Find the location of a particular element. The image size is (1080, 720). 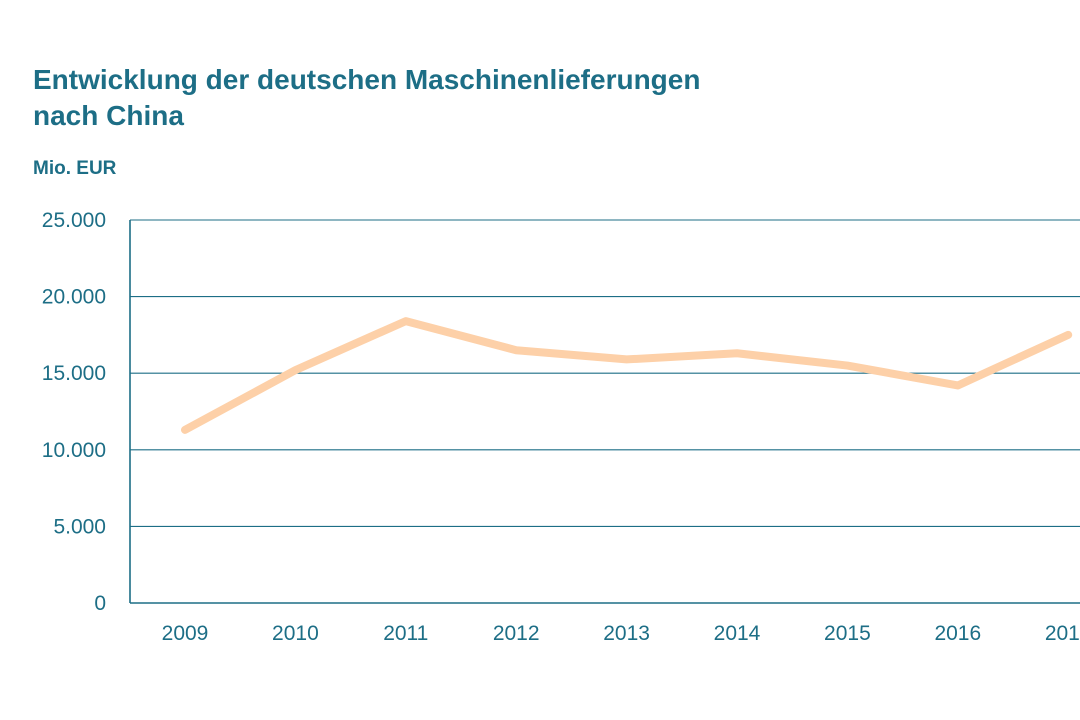

x-axis-ticks: 2009 2010 2011 2012 2013 2014 2015 2016 2017 is located at coordinates (621, 633).